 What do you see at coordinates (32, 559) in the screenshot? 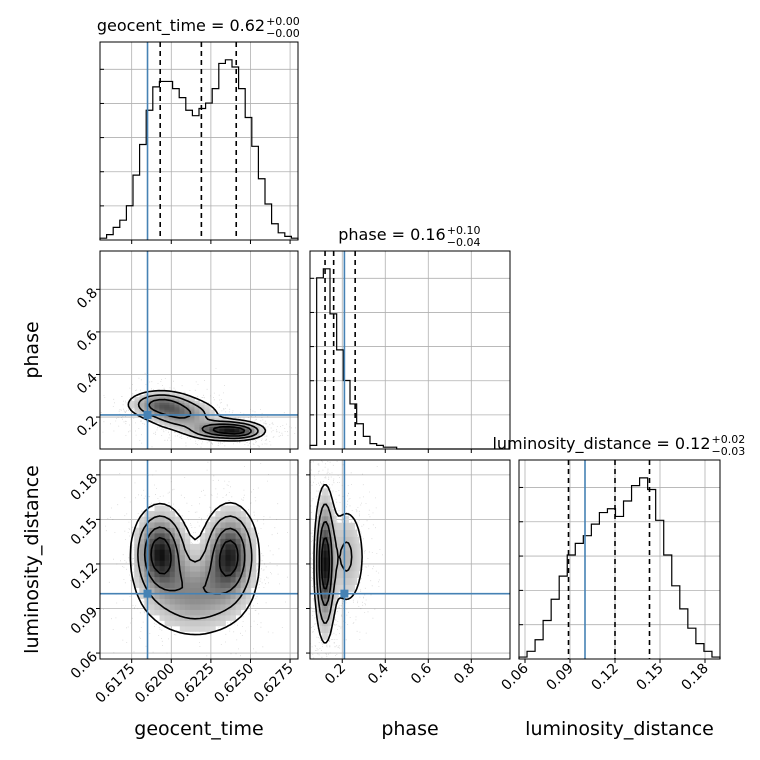
I see `y-axis-label-luminosity_distance: luminosity_distance` at bounding box center [32, 559].